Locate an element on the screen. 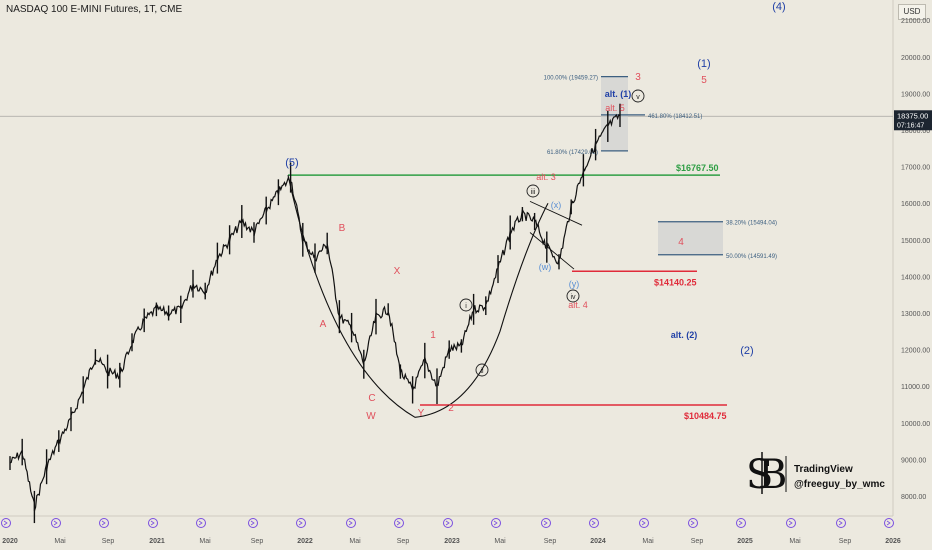  time-axis-tick: 2024 is located at coordinates (598, 541).